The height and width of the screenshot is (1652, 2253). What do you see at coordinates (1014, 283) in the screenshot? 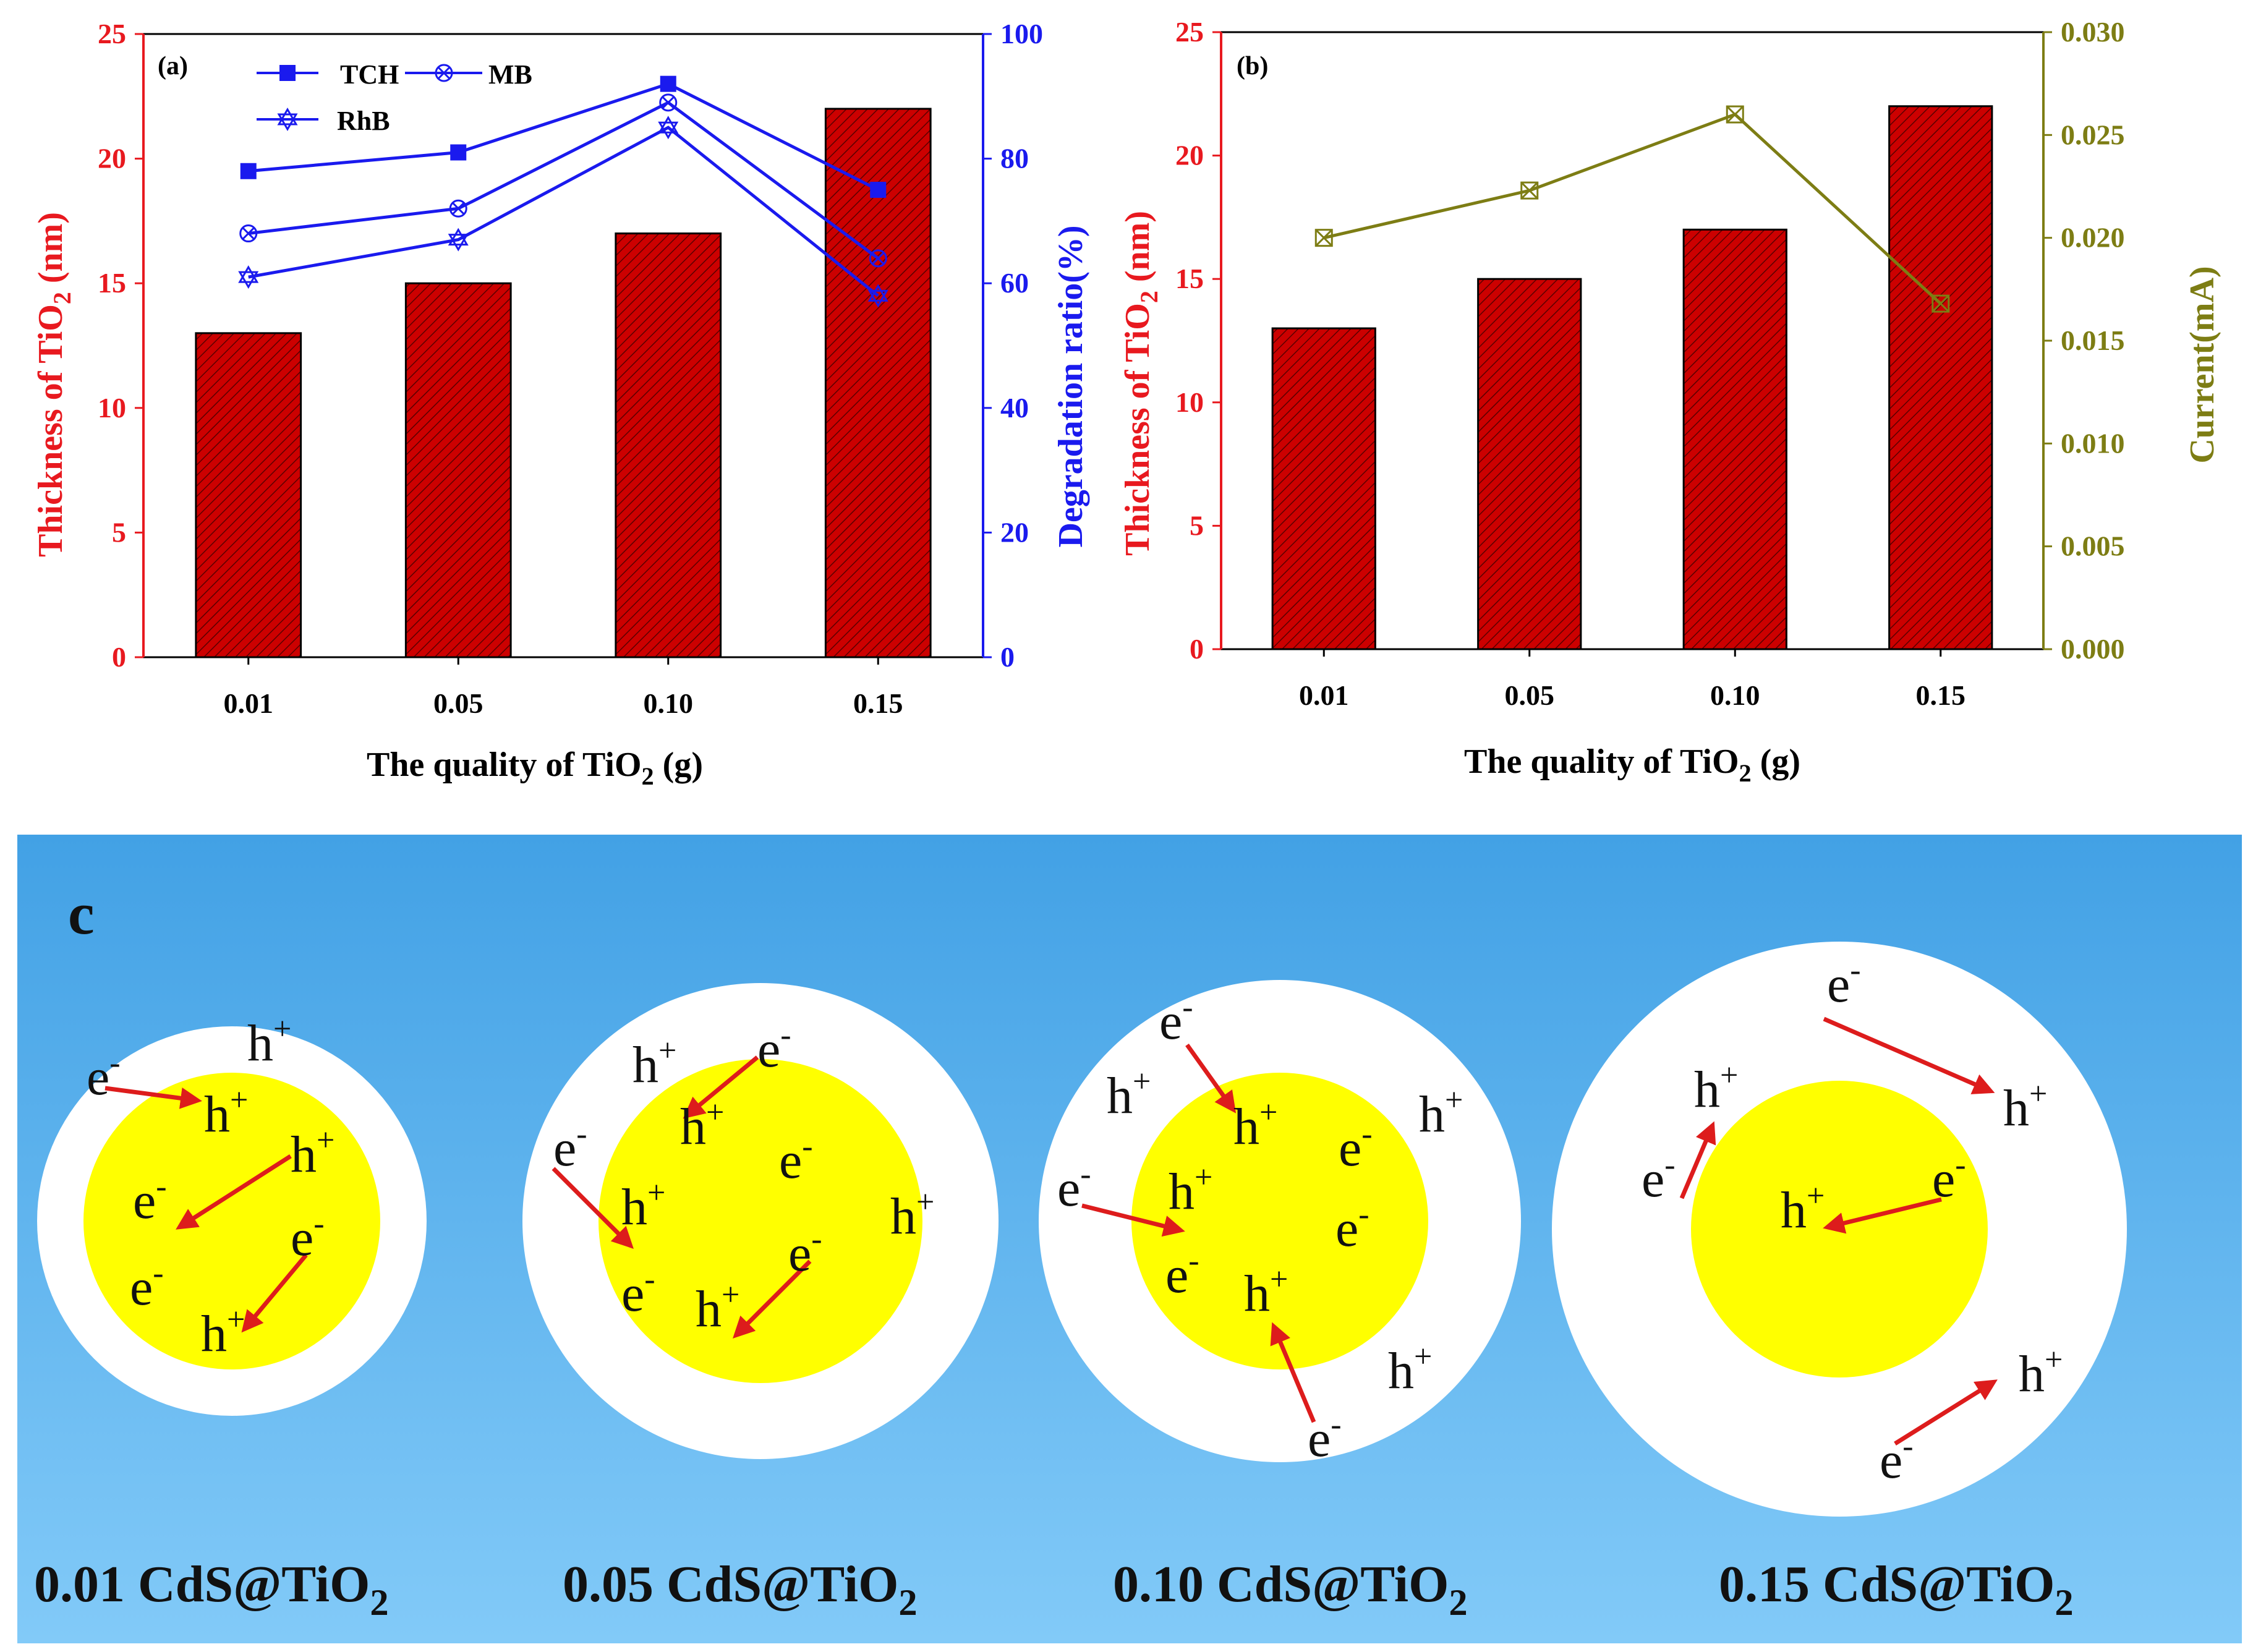
I see `panel-a-right-tick-label: 60` at bounding box center [1014, 283].